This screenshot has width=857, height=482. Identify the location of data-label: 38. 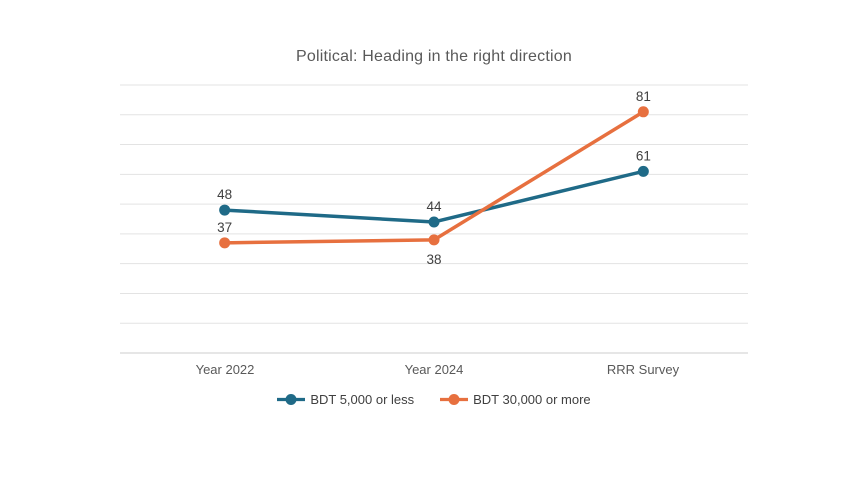
(433, 259).